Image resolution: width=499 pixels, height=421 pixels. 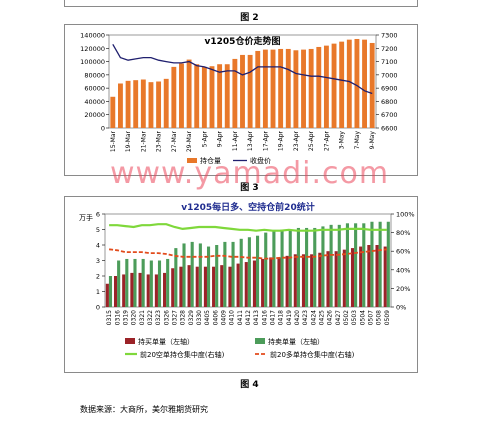 What do you see at coordinates (249, 385) in the screenshot?
I see `figure-4-label: 图 4` at bounding box center [249, 385].